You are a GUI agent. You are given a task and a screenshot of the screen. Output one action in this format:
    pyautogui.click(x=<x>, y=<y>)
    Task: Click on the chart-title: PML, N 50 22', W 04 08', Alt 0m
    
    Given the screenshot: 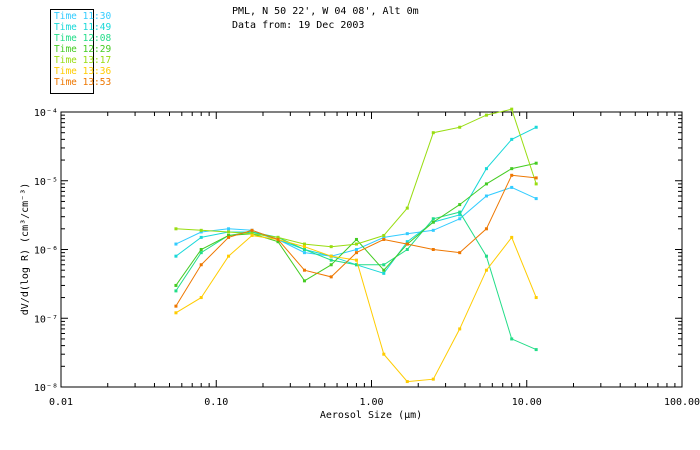 What is the action you would take?
    pyautogui.click(x=325, y=11)
    